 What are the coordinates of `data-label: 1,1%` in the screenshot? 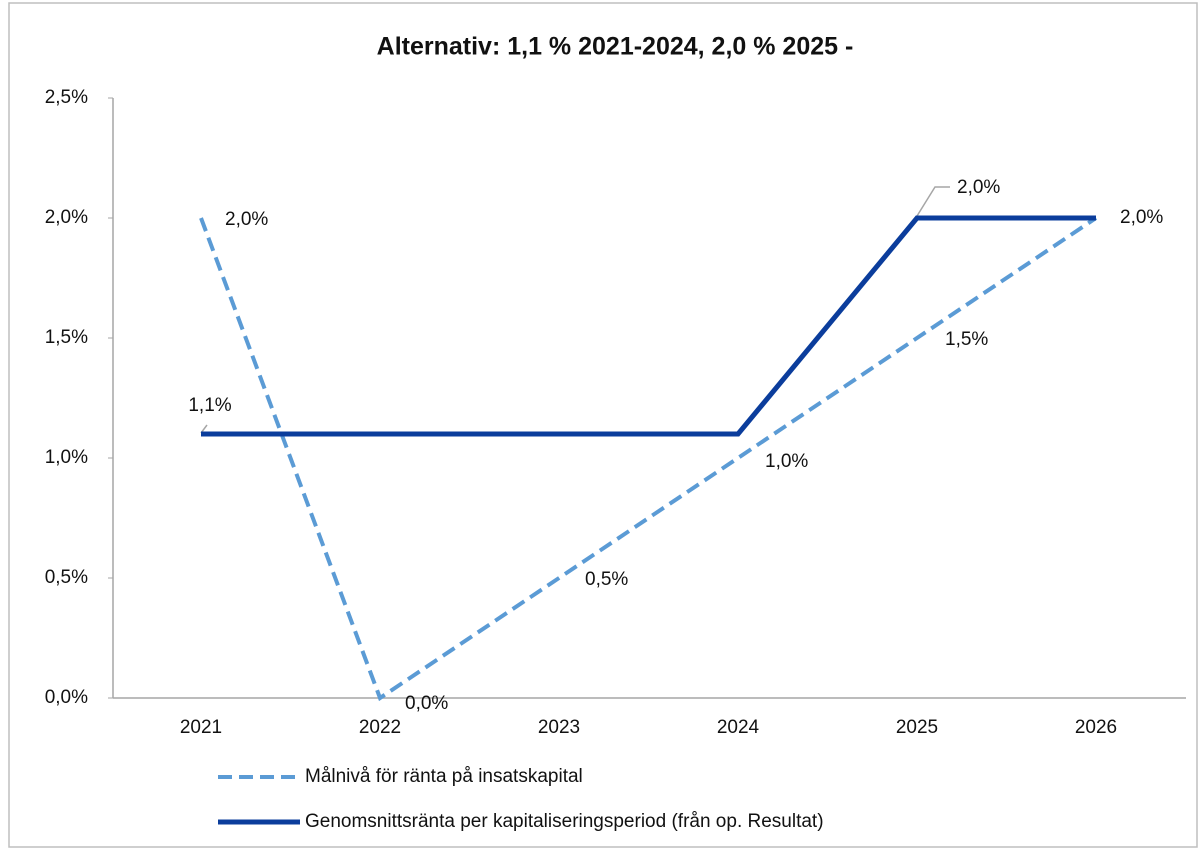 It's located at (209, 405).